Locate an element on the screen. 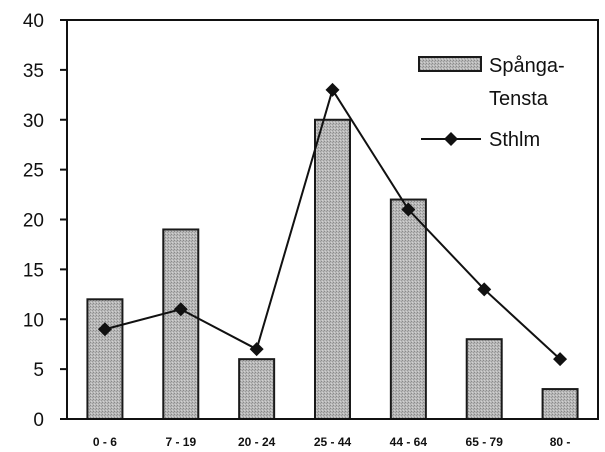 This screenshot has height=452, width=605. y-tick-marks is located at coordinates (63, 219).